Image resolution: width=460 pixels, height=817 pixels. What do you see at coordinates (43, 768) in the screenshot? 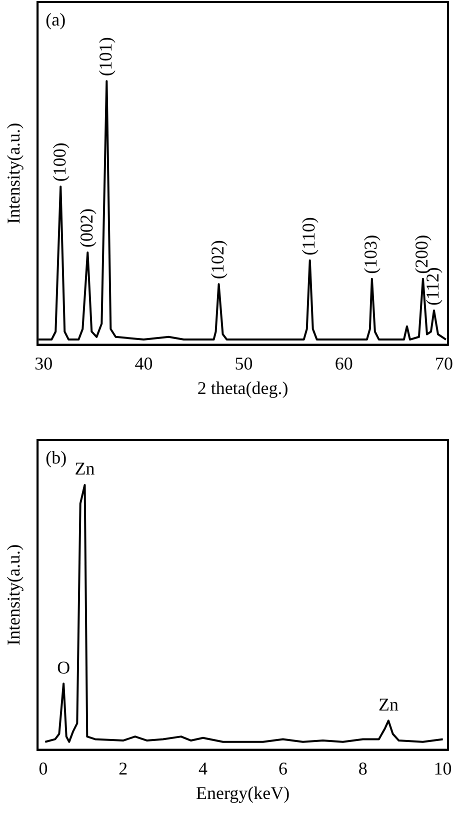
I see `x-tick-label: 0` at bounding box center [43, 768].